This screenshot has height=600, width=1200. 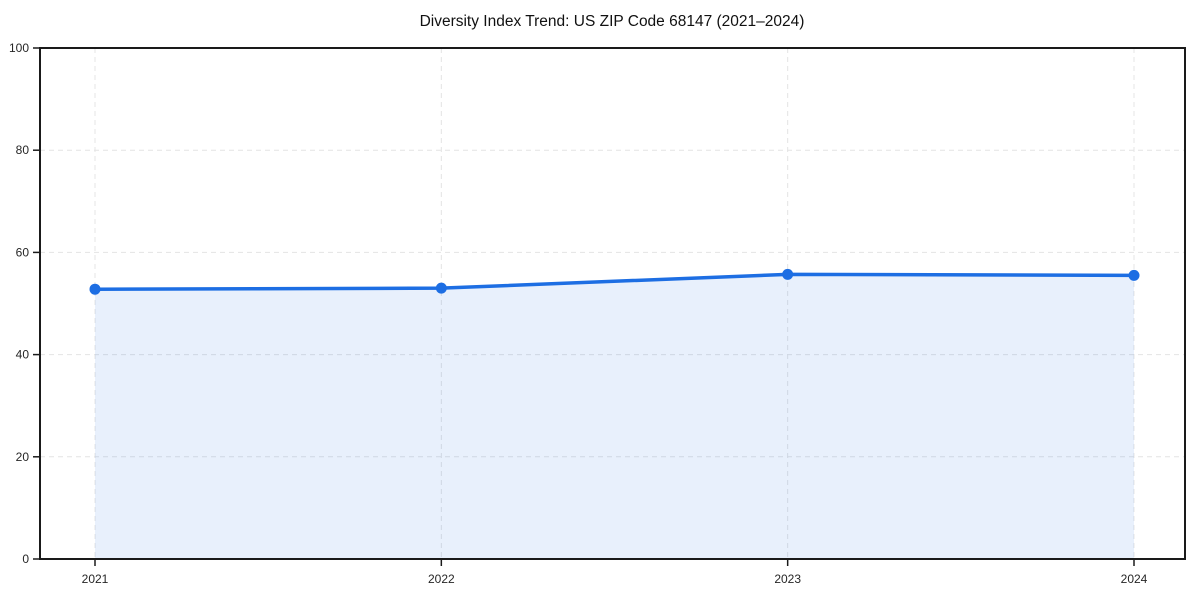 I want to click on x-tick-label: 2021, so click(x=95, y=579).